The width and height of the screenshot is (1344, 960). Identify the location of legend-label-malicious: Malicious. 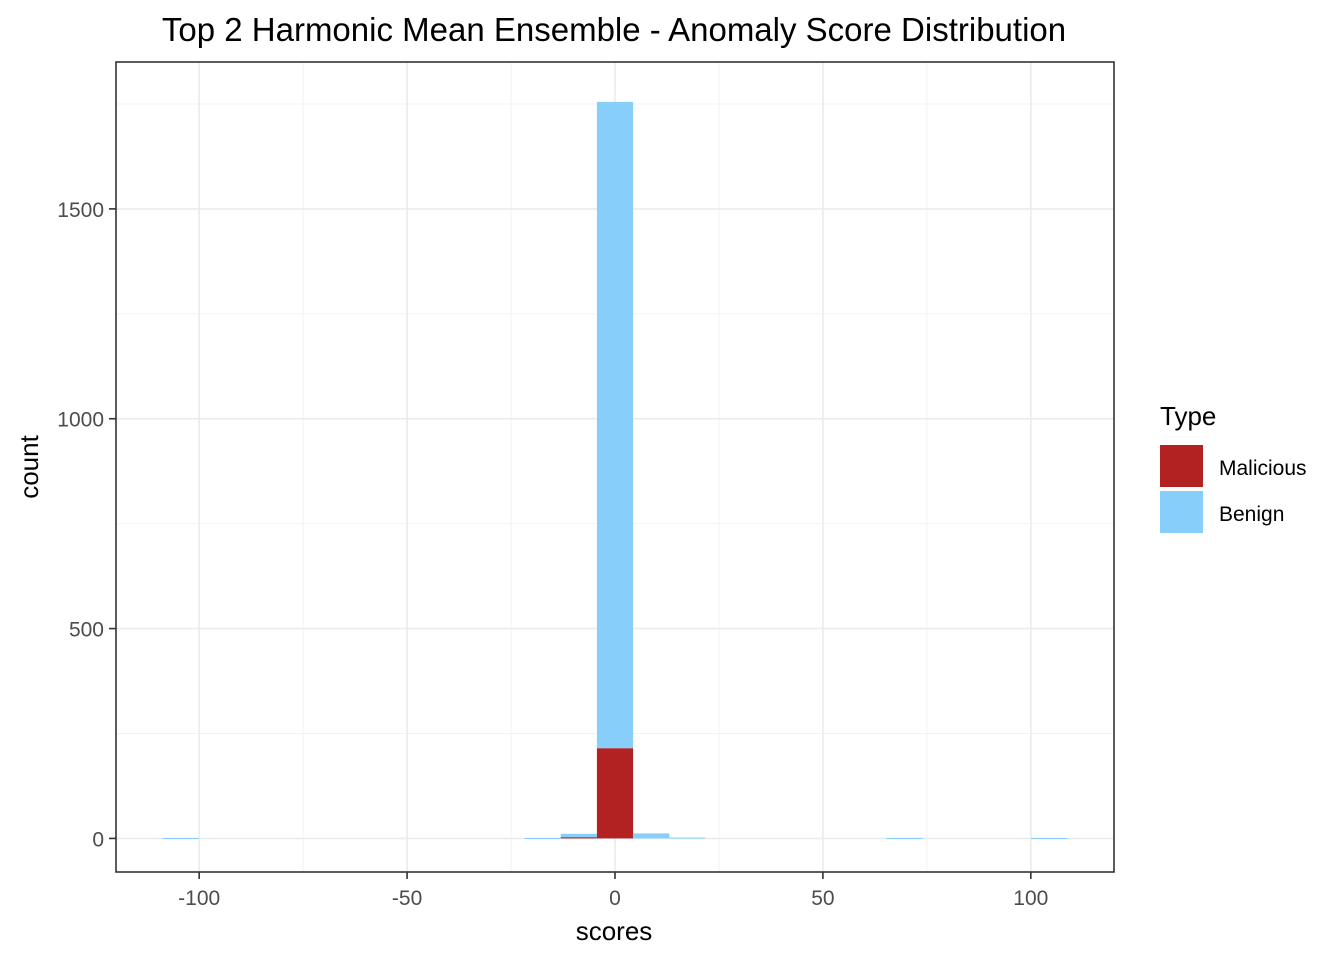
(1263, 468).